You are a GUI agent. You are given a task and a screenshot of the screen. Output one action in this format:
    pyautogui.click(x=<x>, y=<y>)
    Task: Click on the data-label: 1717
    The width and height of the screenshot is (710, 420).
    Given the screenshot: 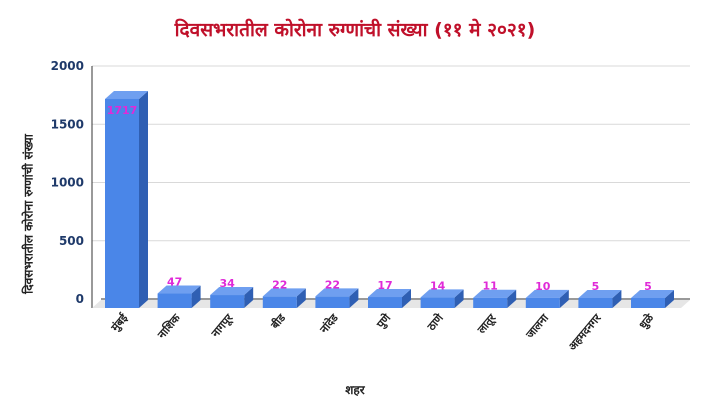 What is the action you would take?
    pyautogui.click(x=122, y=110)
    